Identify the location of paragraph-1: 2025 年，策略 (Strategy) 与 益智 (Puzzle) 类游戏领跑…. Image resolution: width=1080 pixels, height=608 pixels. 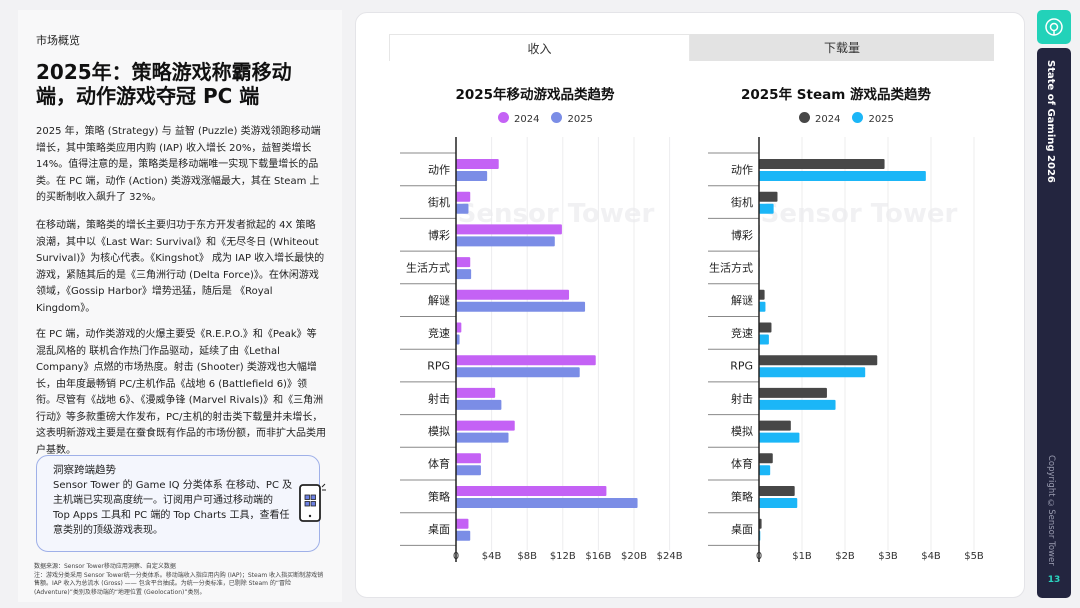
(178, 164).